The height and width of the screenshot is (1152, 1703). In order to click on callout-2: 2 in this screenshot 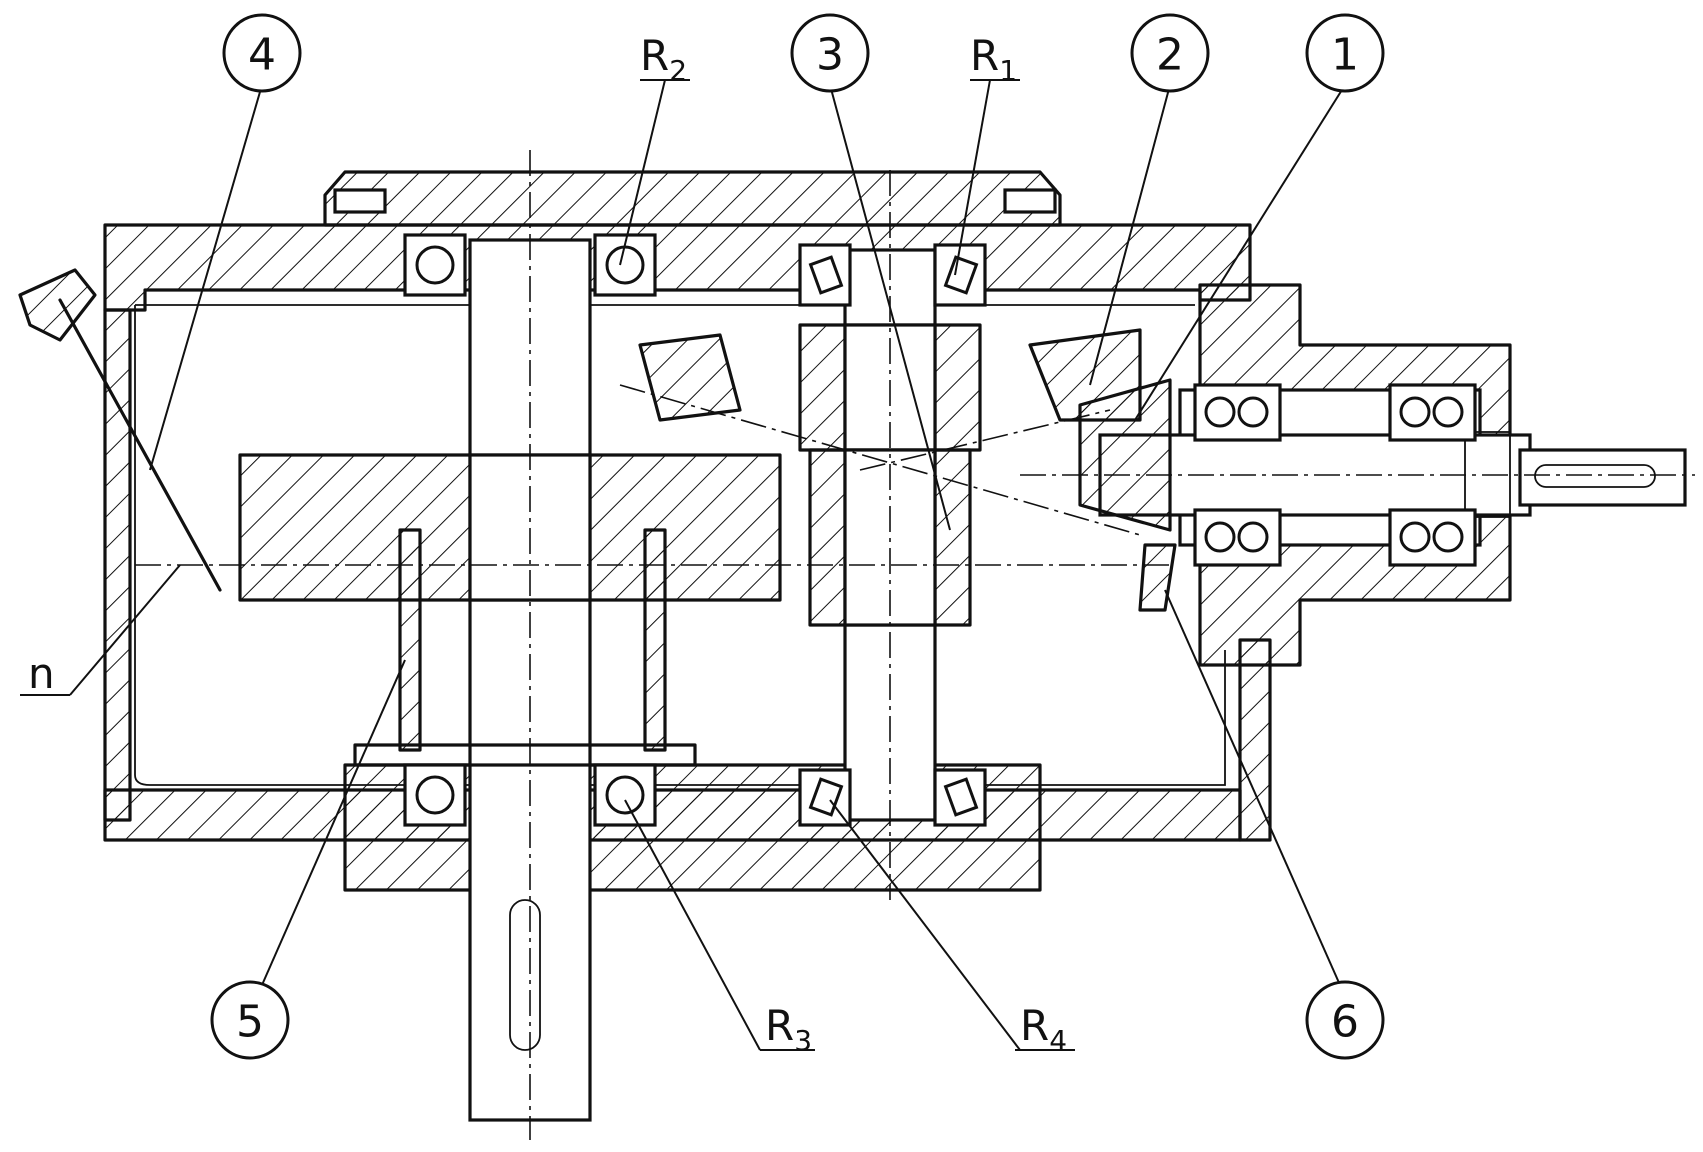, I will do `click(1170, 53)`.